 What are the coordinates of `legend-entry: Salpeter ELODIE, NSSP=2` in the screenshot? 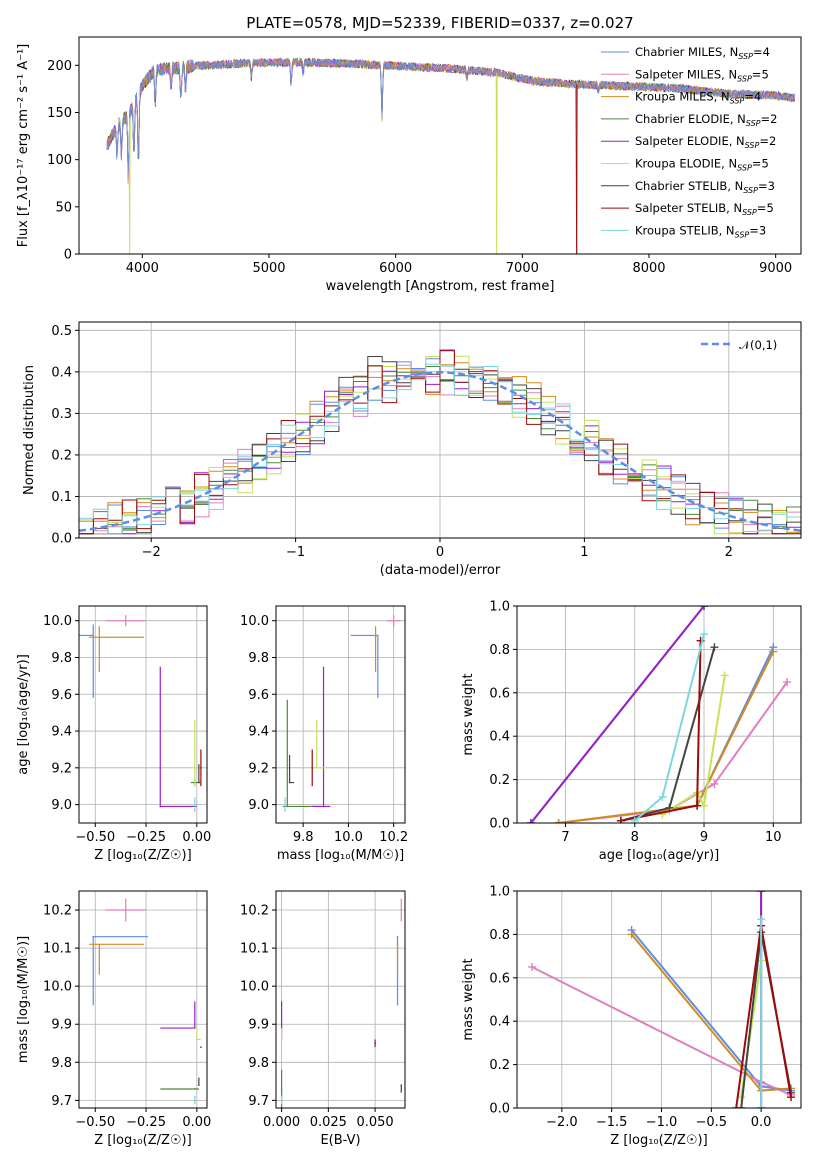 It's located at (705, 142).